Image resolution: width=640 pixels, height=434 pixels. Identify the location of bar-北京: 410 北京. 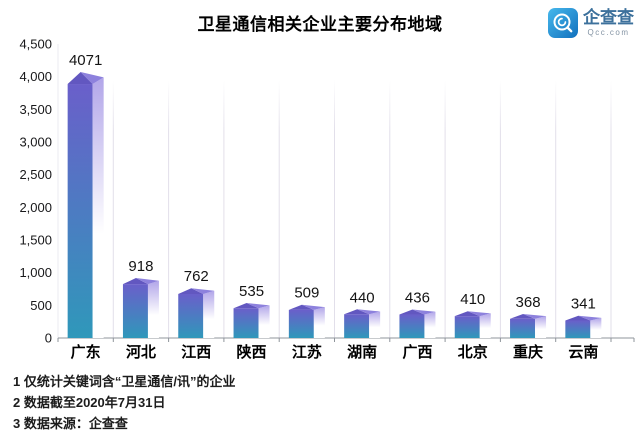
(472, 326).